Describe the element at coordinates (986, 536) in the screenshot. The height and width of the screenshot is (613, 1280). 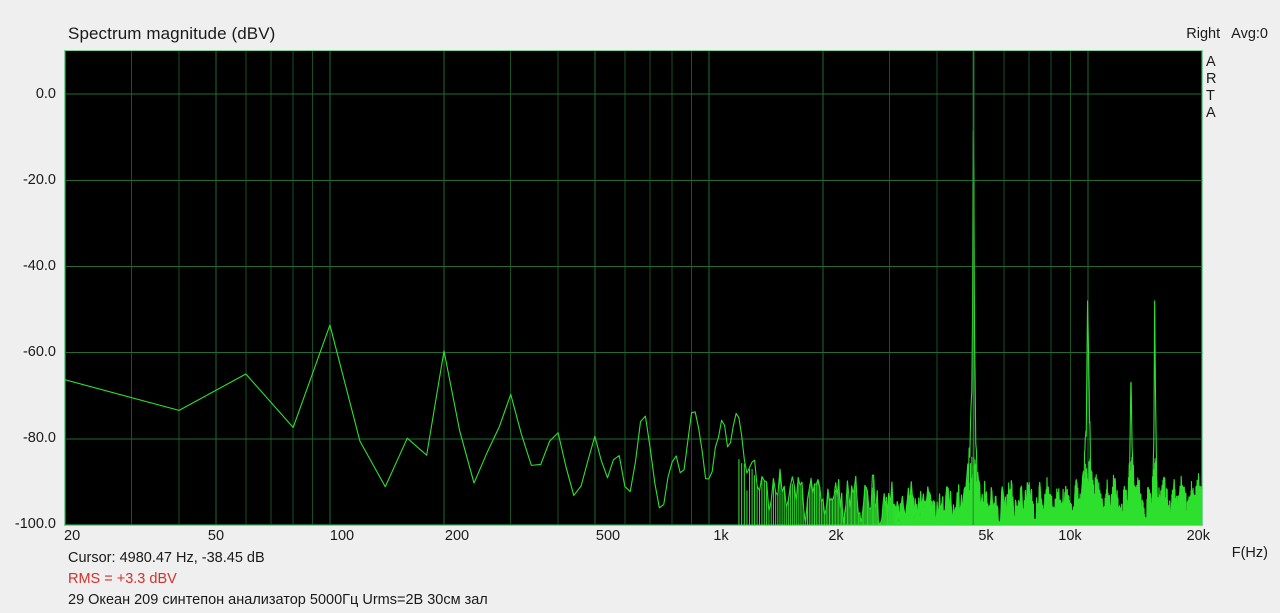
I see `x-tick-label: 5k` at that location.